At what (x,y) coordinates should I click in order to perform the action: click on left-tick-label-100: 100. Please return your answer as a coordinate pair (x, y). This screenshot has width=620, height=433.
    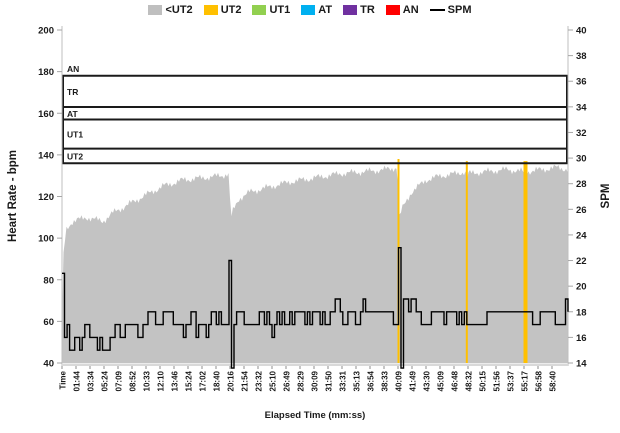
    Looking at the image, I should click on (46, 239).